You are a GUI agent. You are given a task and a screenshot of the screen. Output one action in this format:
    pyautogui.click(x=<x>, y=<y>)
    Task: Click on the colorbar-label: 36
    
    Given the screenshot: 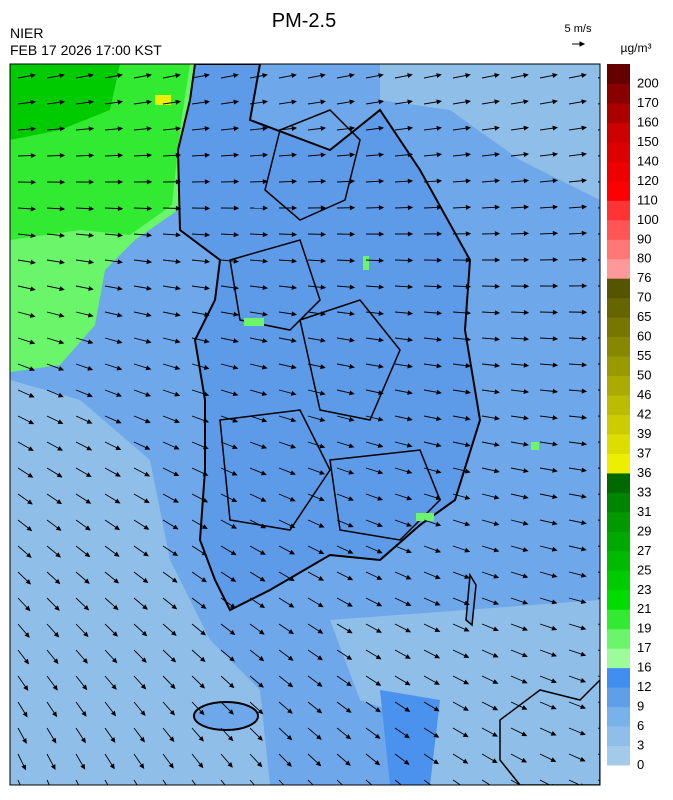 What is the action you would take?
    pyautogui.click(x=644, y=472)
    